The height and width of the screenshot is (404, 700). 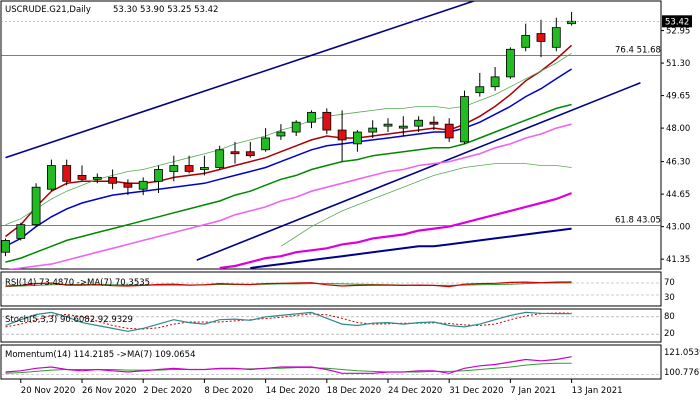 I want to click on momentum-line, so click(x=288, y=365).